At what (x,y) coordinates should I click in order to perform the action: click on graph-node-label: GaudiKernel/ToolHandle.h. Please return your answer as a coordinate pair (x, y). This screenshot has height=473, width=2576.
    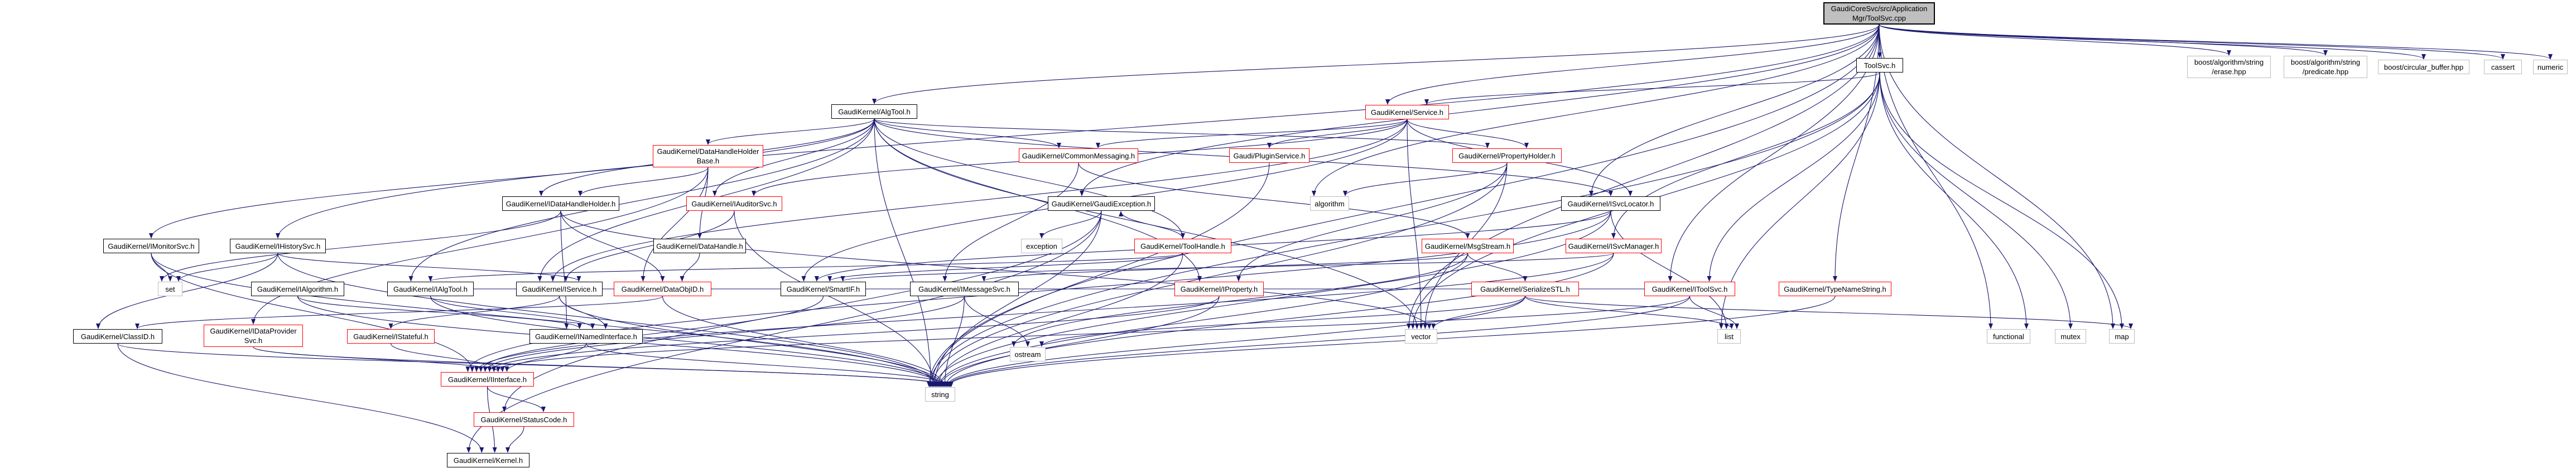
    Looking at the image, I should click on (1182, 246).